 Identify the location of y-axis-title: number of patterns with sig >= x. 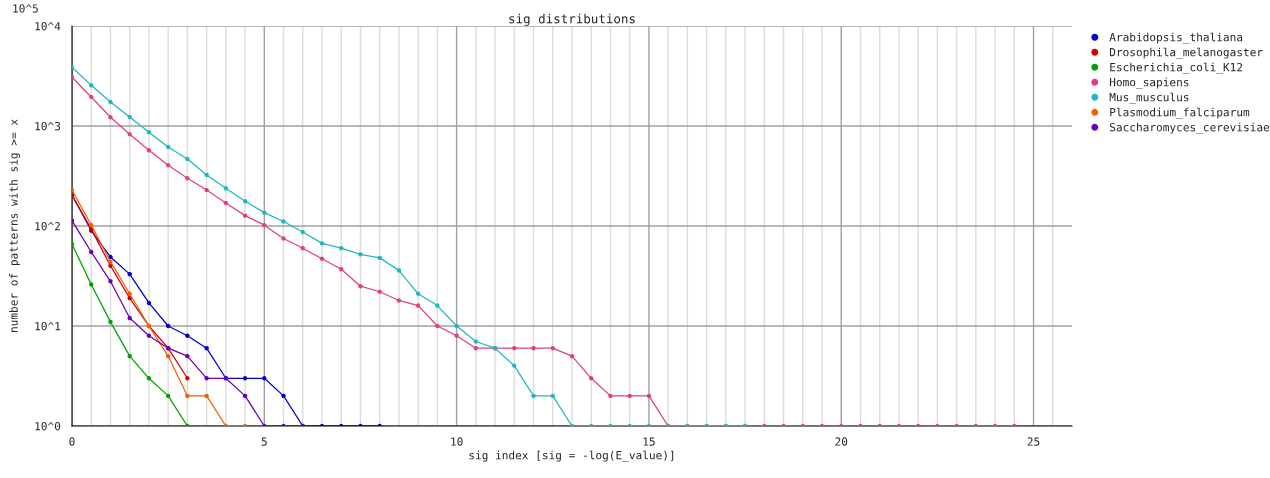
(14, 225).